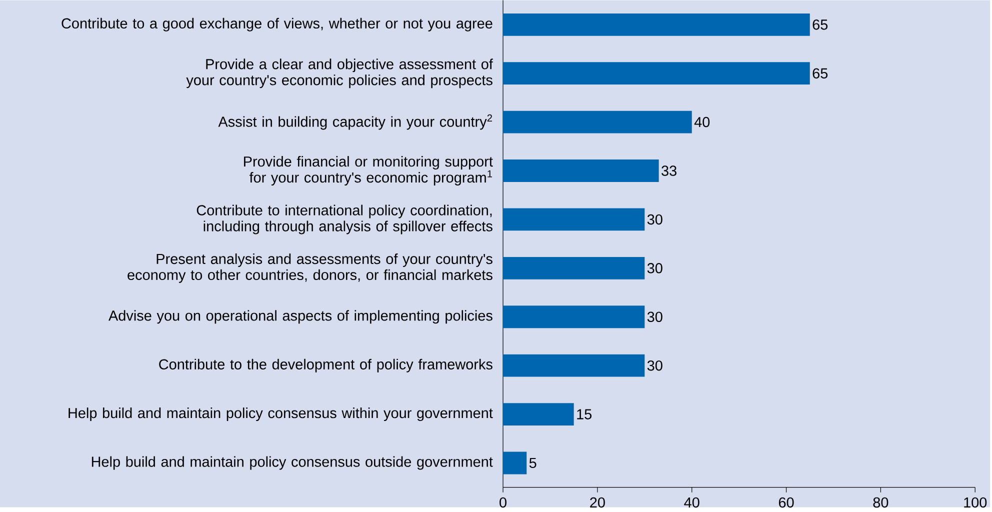 The image size is (992, 512). I want to click on x-tick-label: 0, so click(503, 502).